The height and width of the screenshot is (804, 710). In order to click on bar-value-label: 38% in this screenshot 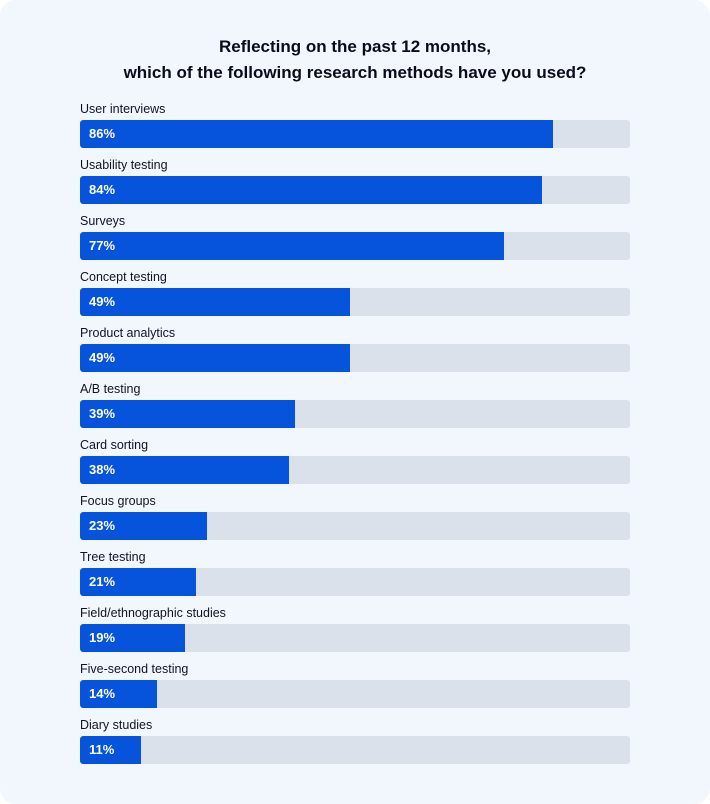, I will do `click(102, 469)`.